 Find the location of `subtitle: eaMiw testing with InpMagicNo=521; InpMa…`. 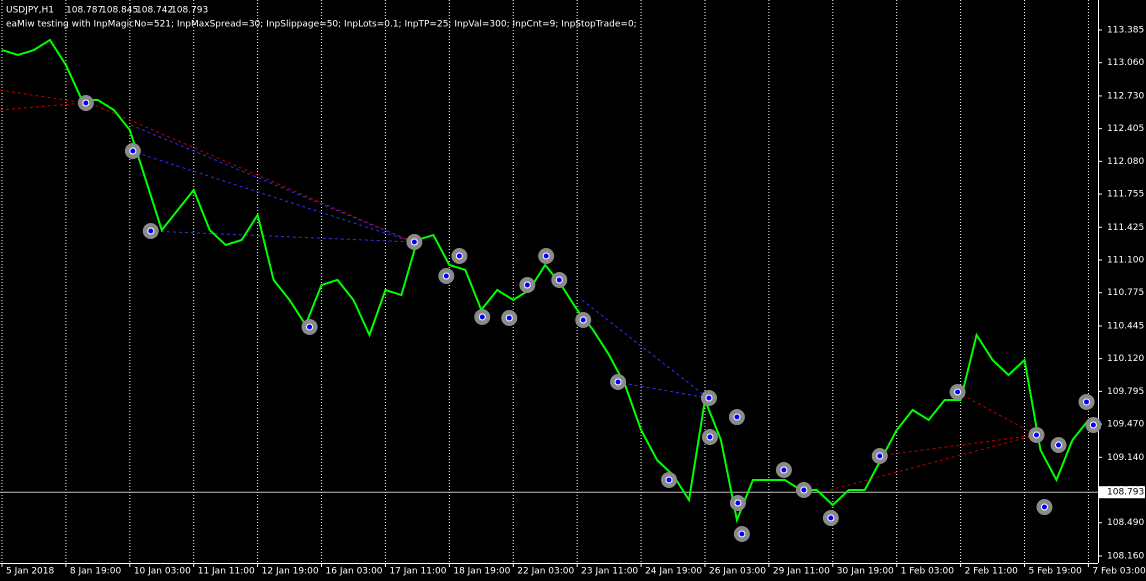

subtitle: eaMiw testing with InpMagicNo=521; InpMa… is located at coordinates (321, 25).